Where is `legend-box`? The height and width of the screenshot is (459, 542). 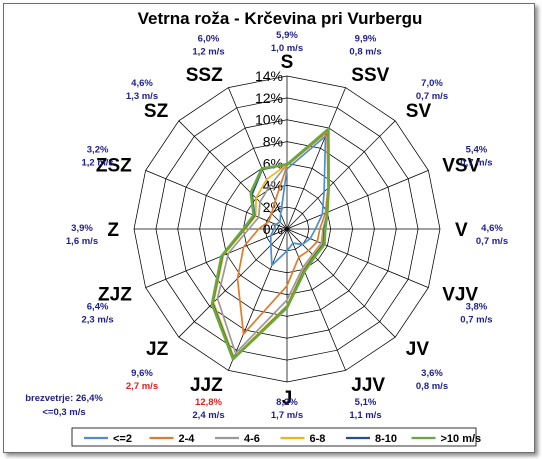
legend-box is located at coordinates (274, 437).